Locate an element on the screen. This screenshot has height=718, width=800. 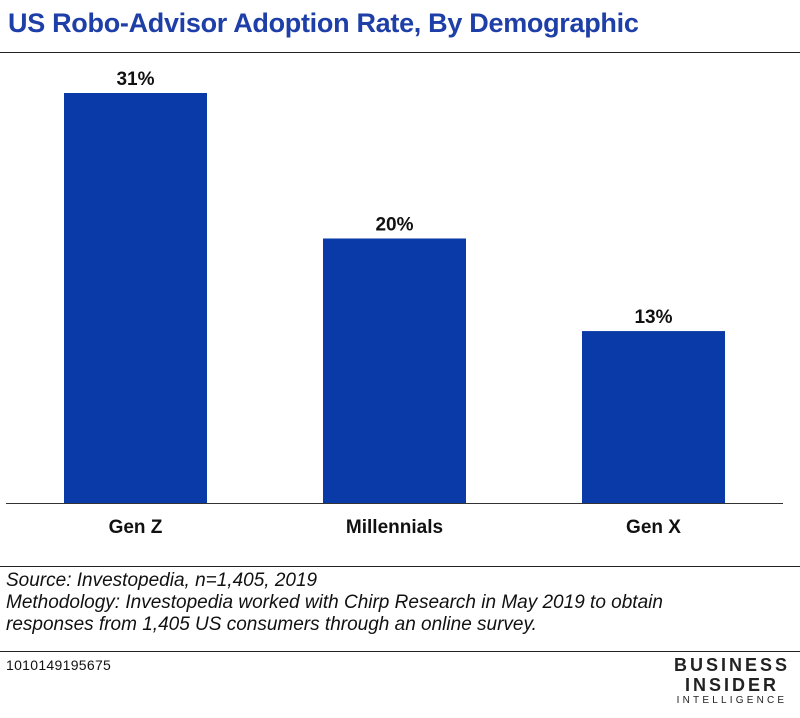
value-label-gen-z: 31% is located at coordinates (135, 79).